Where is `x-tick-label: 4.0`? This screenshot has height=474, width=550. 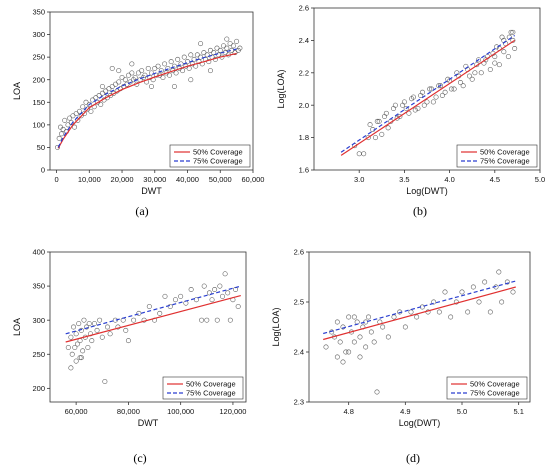 x-tick-label: 4.0 is located at coordinates (449, 179).